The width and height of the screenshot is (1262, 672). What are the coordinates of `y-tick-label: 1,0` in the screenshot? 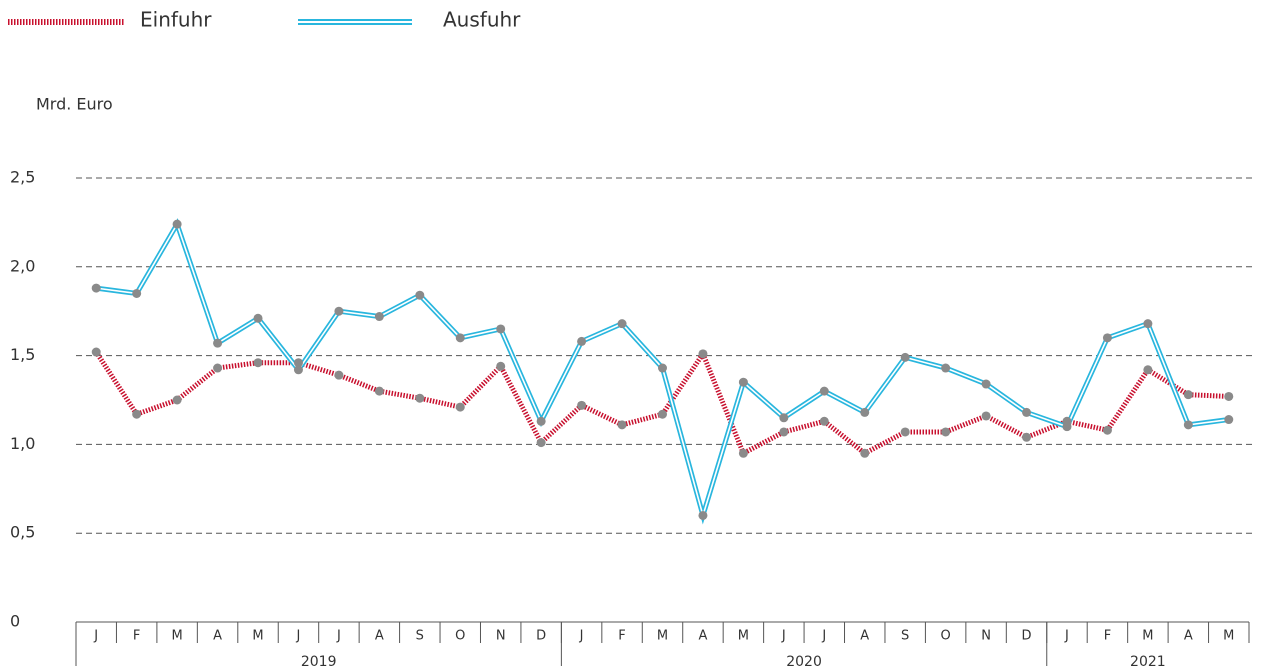 It's located at (22, 443).